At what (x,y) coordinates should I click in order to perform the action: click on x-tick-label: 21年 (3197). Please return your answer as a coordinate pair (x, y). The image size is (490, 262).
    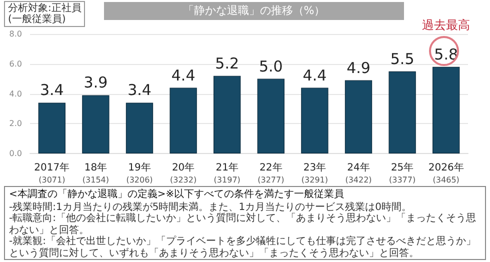
    Looking at the image, I should click on (227, 173).